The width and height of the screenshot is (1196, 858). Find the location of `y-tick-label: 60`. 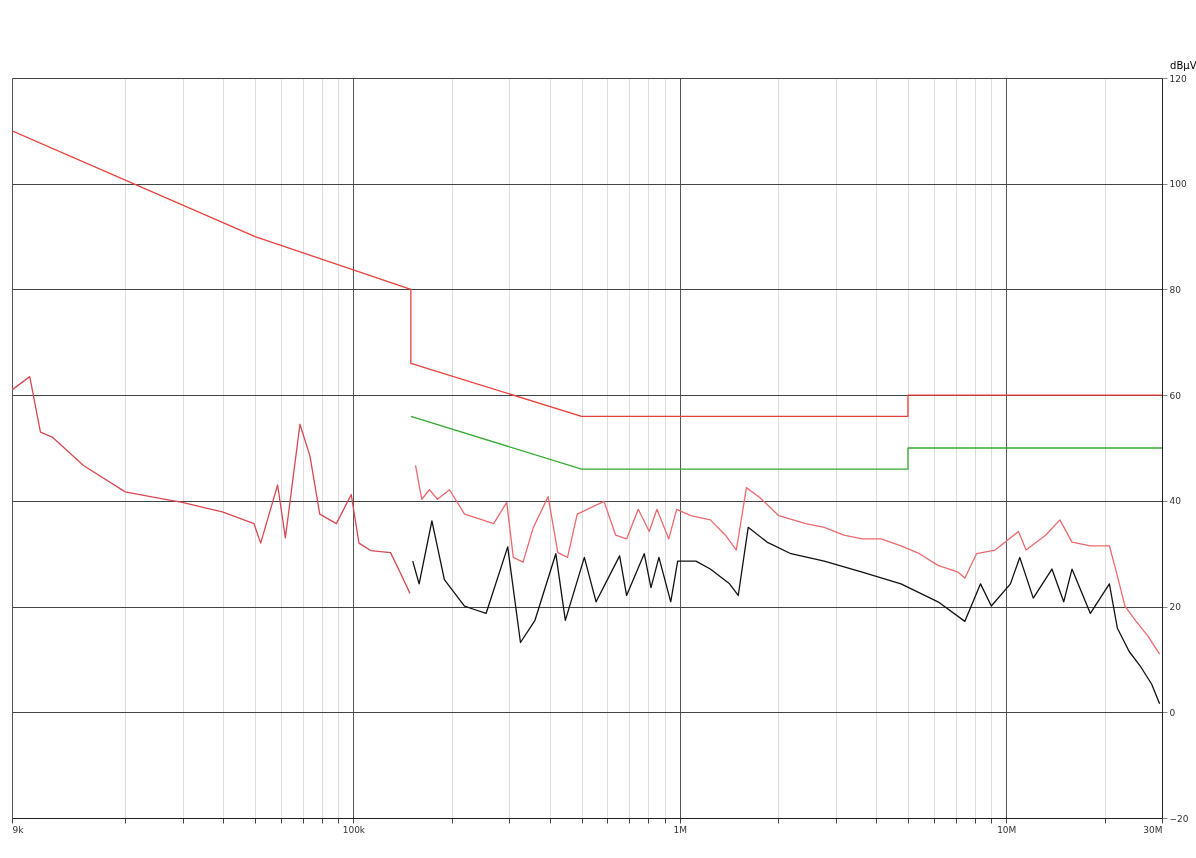

y-tick-label: 60 is located at coordinates (1175, 395).